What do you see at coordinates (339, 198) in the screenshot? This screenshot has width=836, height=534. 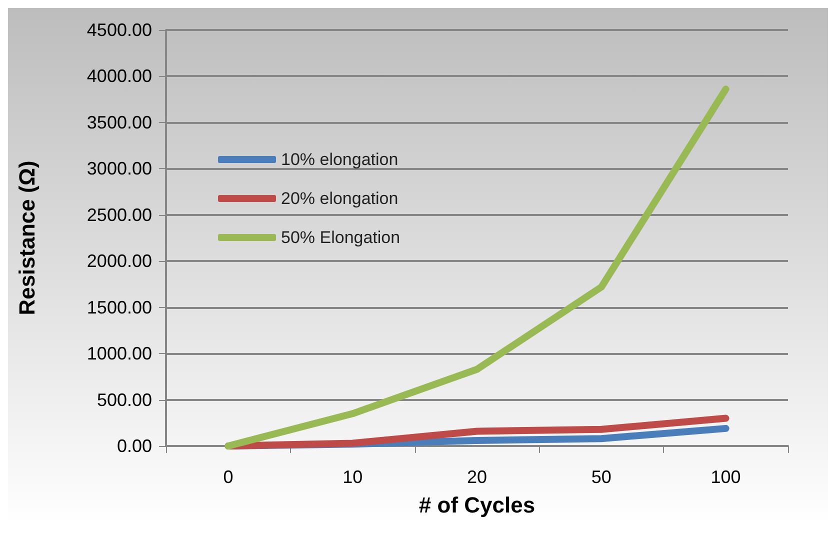 I see `legend-label: 20% elongation` at bounding box center [339, 198].